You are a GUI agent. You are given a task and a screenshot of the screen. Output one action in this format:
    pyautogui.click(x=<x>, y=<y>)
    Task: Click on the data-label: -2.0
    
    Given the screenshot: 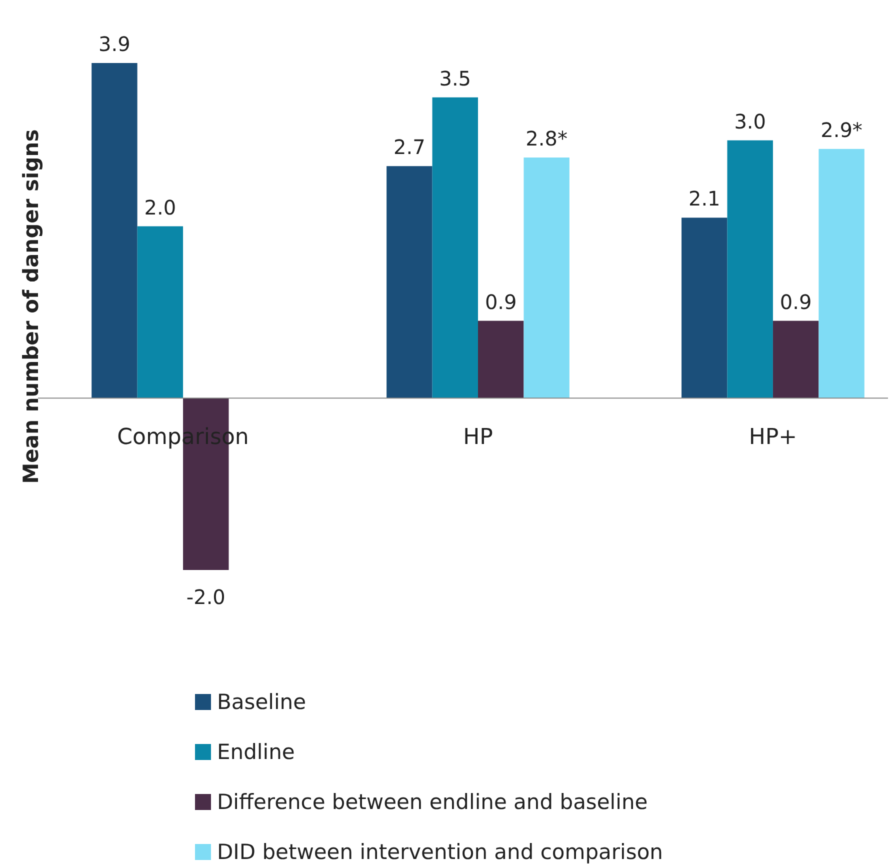 What is the action you would take?
    pyautogui.click(x=206, y=597)
    